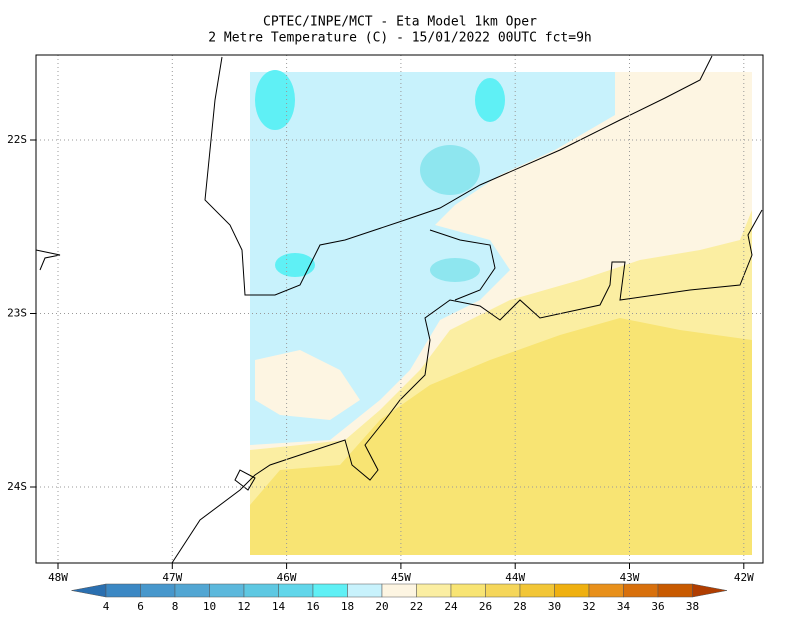 The height and width of the screenshot is (618, 800). I want to click on colorbar-label: 36, so click(657, 606).